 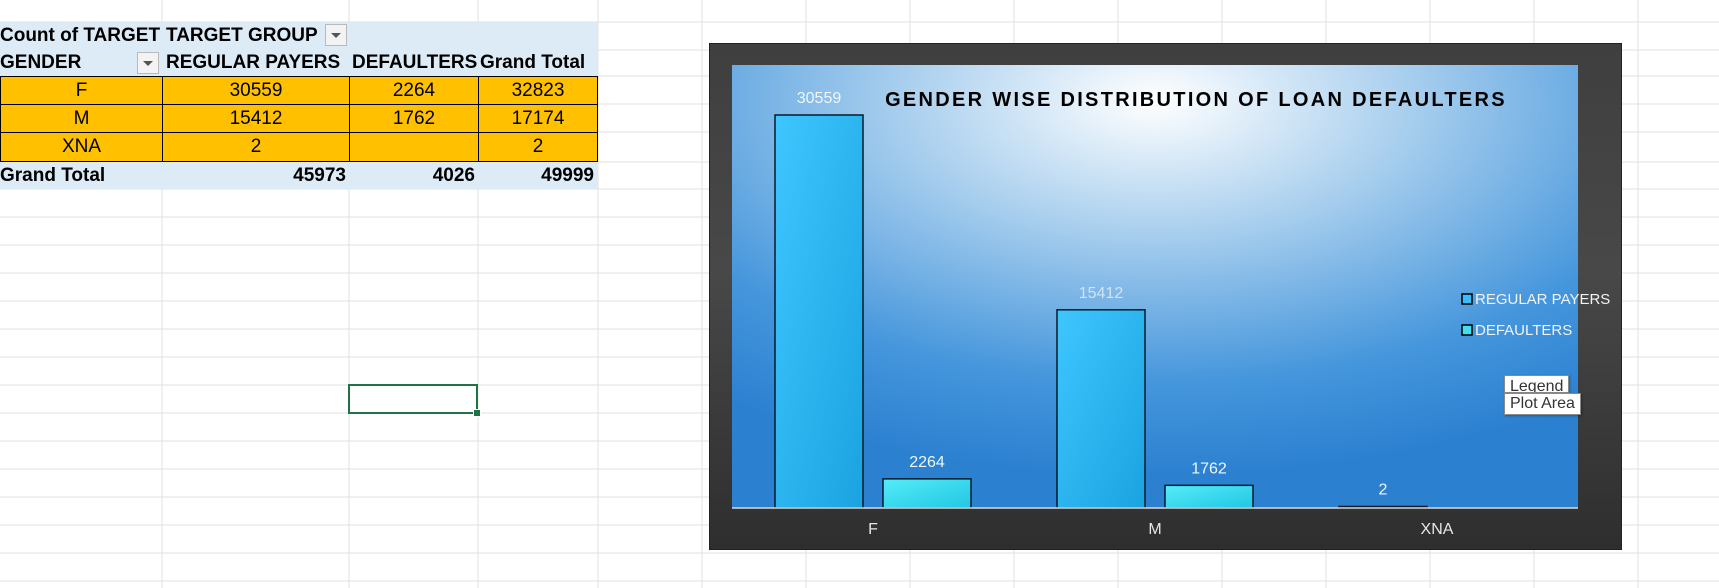 I want to click on pivot-cell-value: 17174, so click(x=538, y=118).